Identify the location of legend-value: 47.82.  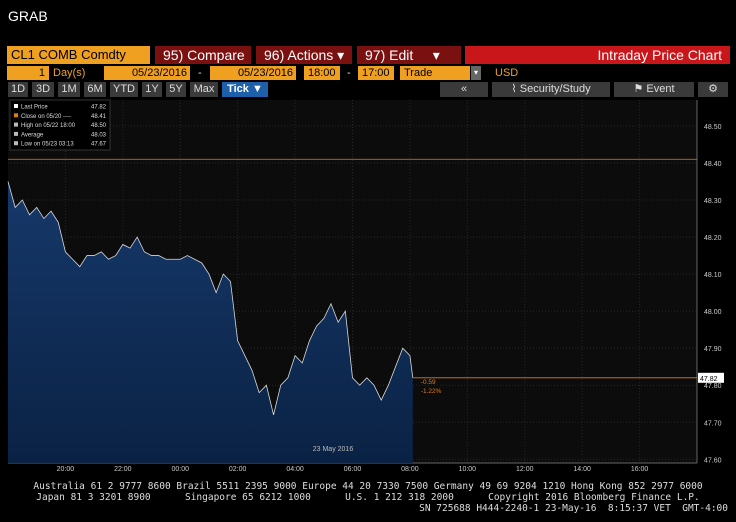
(99, 108).